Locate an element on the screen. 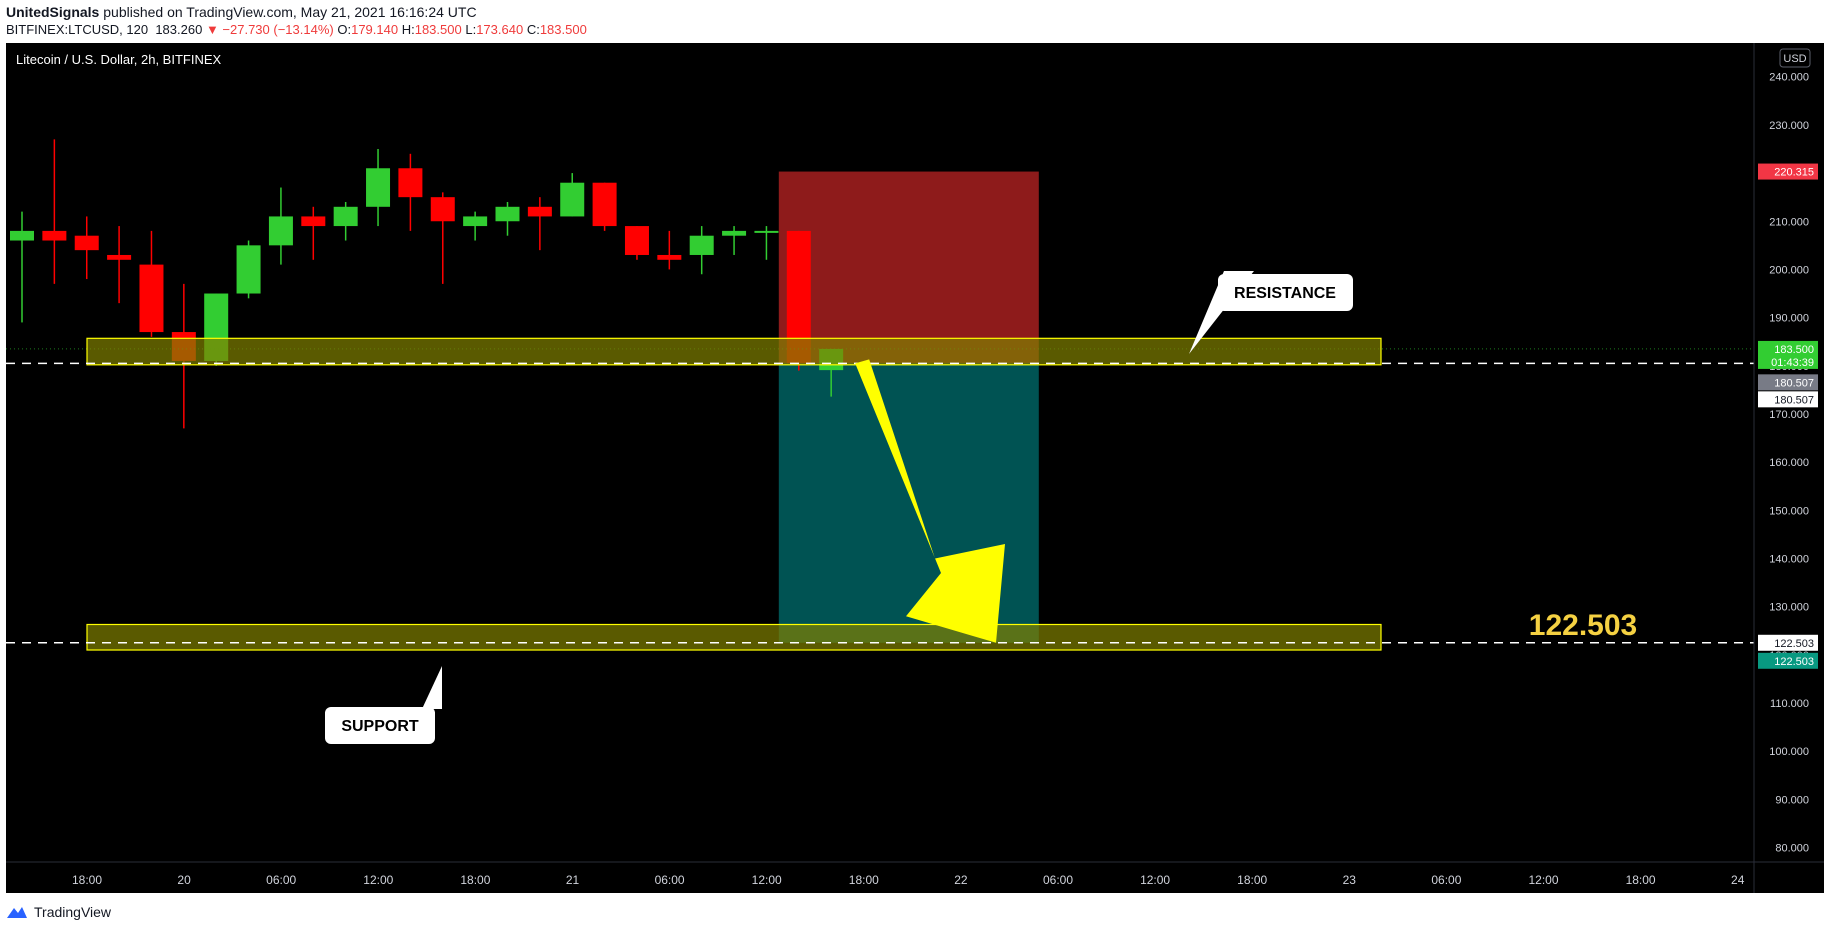 The width and height of the screenshot is (1828, 929). low-value: 173.640 is located at coordinates (500, 29).